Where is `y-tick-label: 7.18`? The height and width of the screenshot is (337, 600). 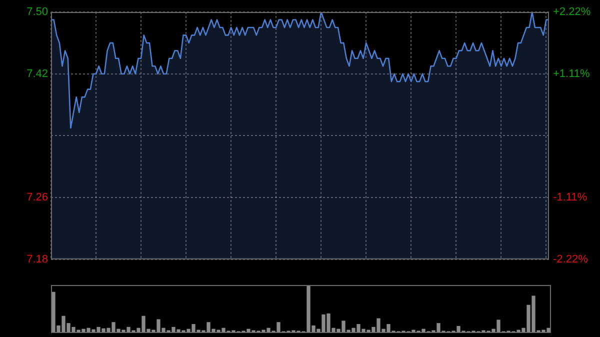
y-tick-label: 7.18 is located at coordinates (37, 259).